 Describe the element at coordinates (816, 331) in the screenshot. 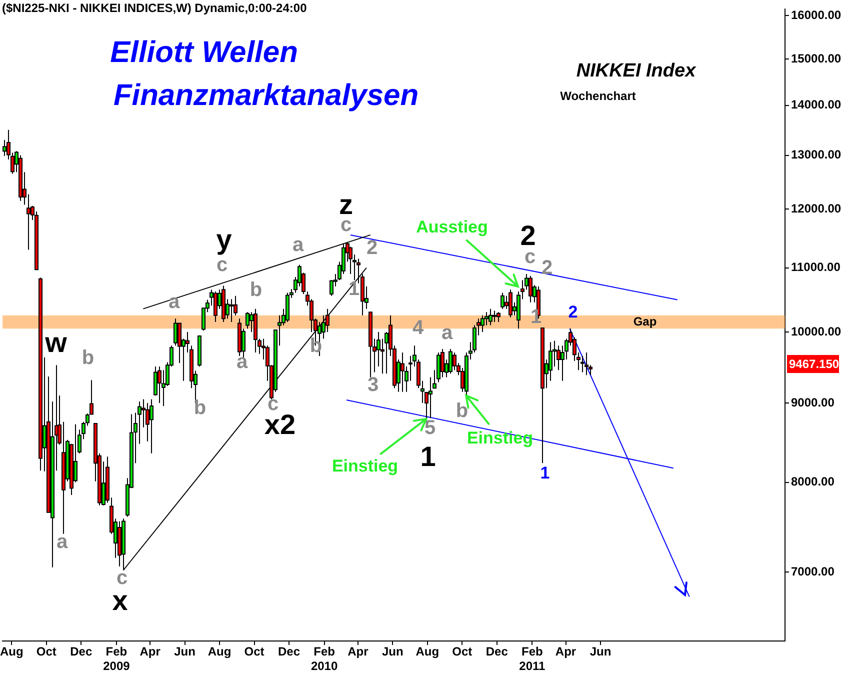

I see `y-tick-label: 10000.00` at that location.